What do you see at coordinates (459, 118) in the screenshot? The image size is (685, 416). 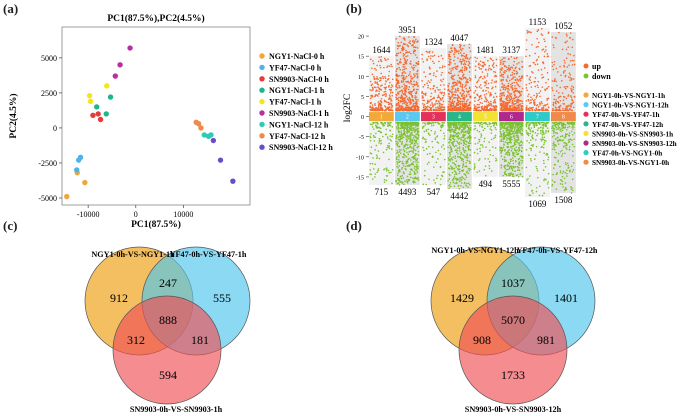 I see `log2fc-category-label: 4` at bounding box center [459, 118].